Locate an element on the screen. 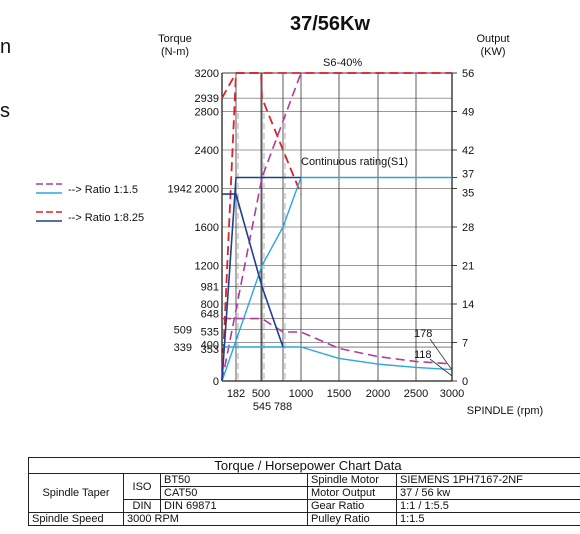 The height and width of the screenshot is (534, 580). gear-ratio-label: Gear Ratio is located at coordinates (352, 506).